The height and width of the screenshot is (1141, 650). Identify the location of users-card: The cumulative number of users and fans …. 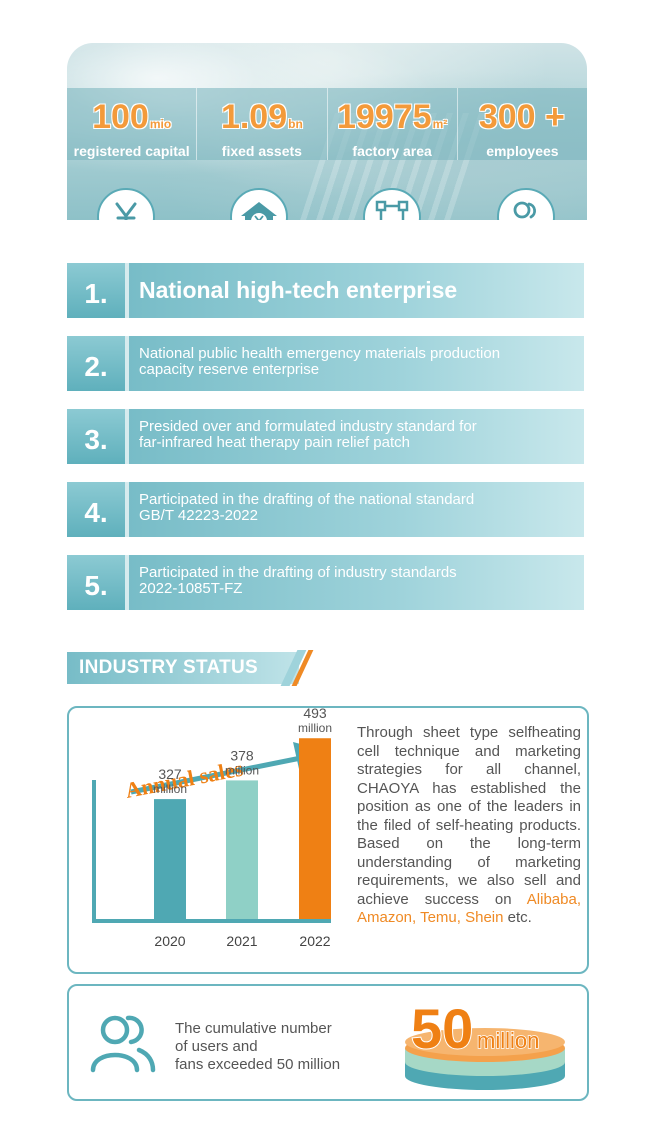
(328, 1042).